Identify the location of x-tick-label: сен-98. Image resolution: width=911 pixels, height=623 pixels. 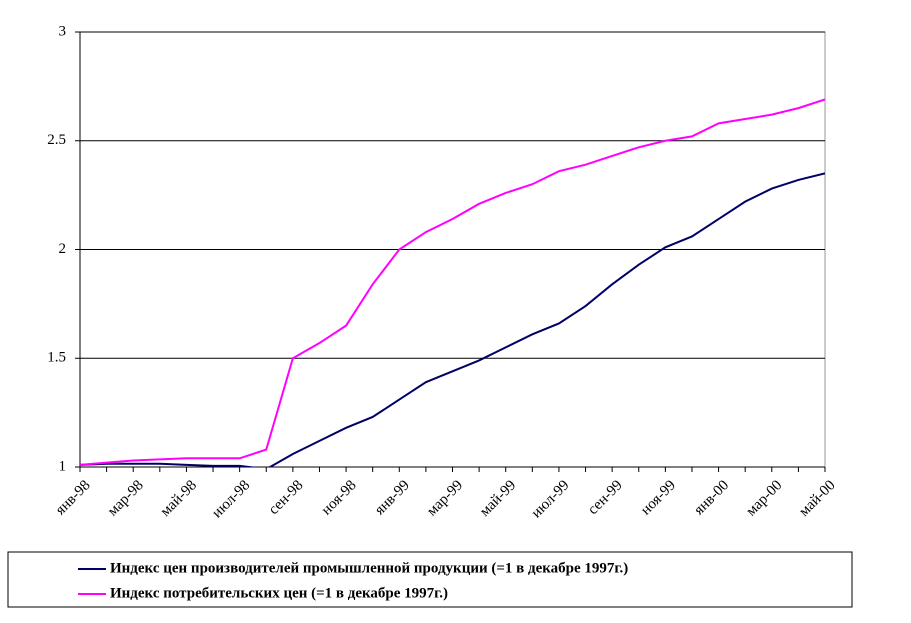
(286, 497).